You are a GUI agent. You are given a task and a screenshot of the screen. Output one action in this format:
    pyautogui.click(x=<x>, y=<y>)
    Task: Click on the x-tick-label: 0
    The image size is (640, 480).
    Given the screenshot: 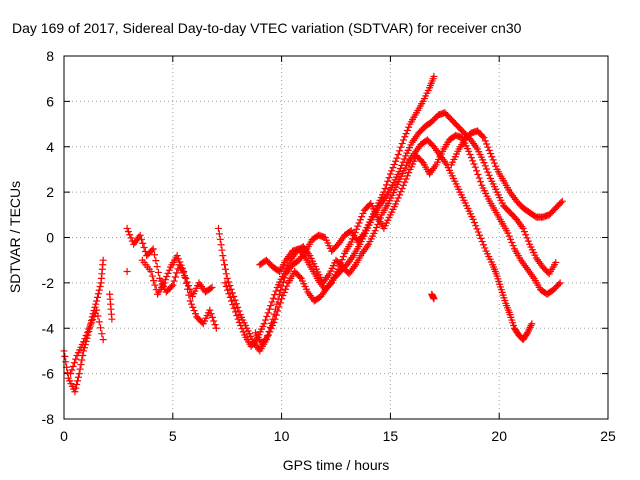 What is the action you would take?
    pyautogui.click(x=64, y=436)
    